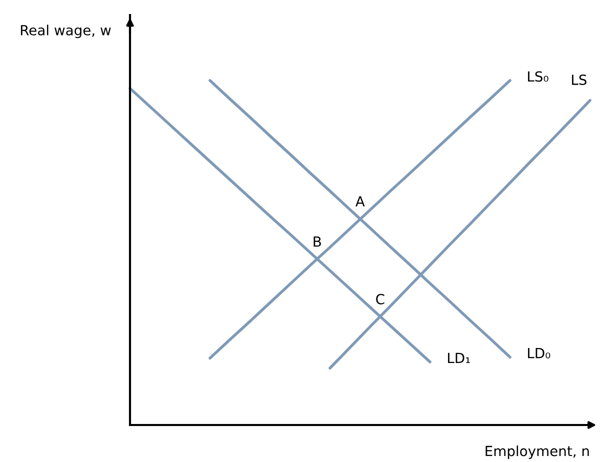 This screenshot has height=462, width=600. Describe the element at coordinates (317, 241) in the screenshot. I see `annotation: B` at that location.